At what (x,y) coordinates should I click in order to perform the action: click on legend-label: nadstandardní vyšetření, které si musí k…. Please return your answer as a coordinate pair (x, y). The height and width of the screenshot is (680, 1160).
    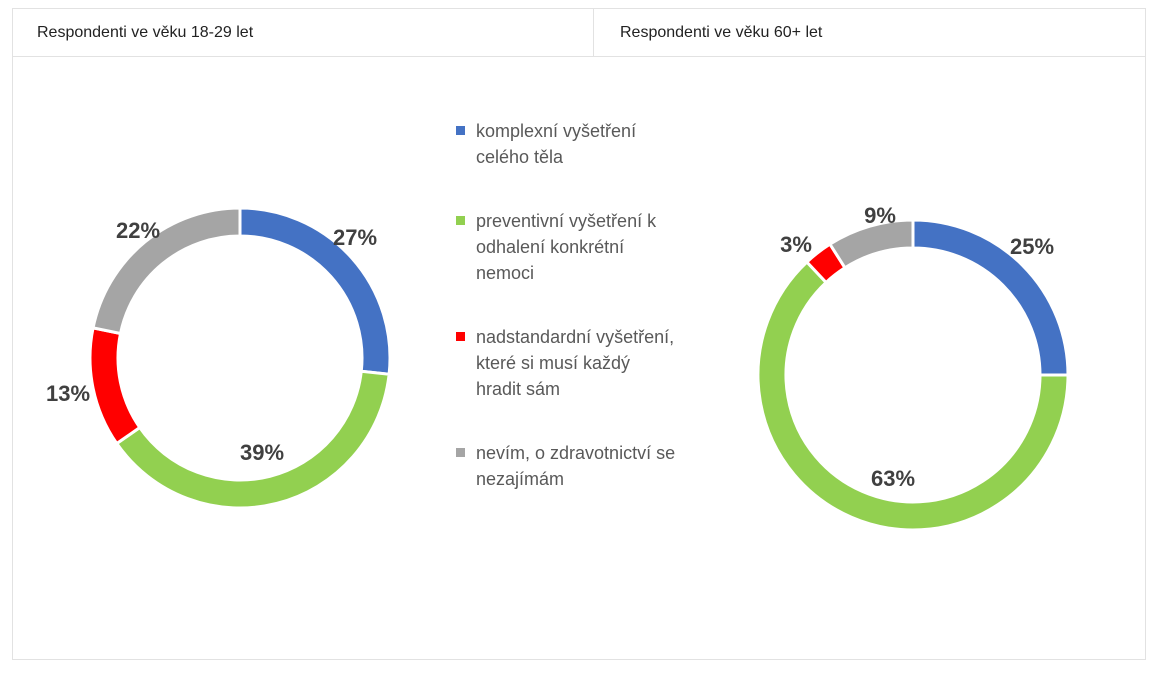
    Looking at the image, I should click on (575, 363).